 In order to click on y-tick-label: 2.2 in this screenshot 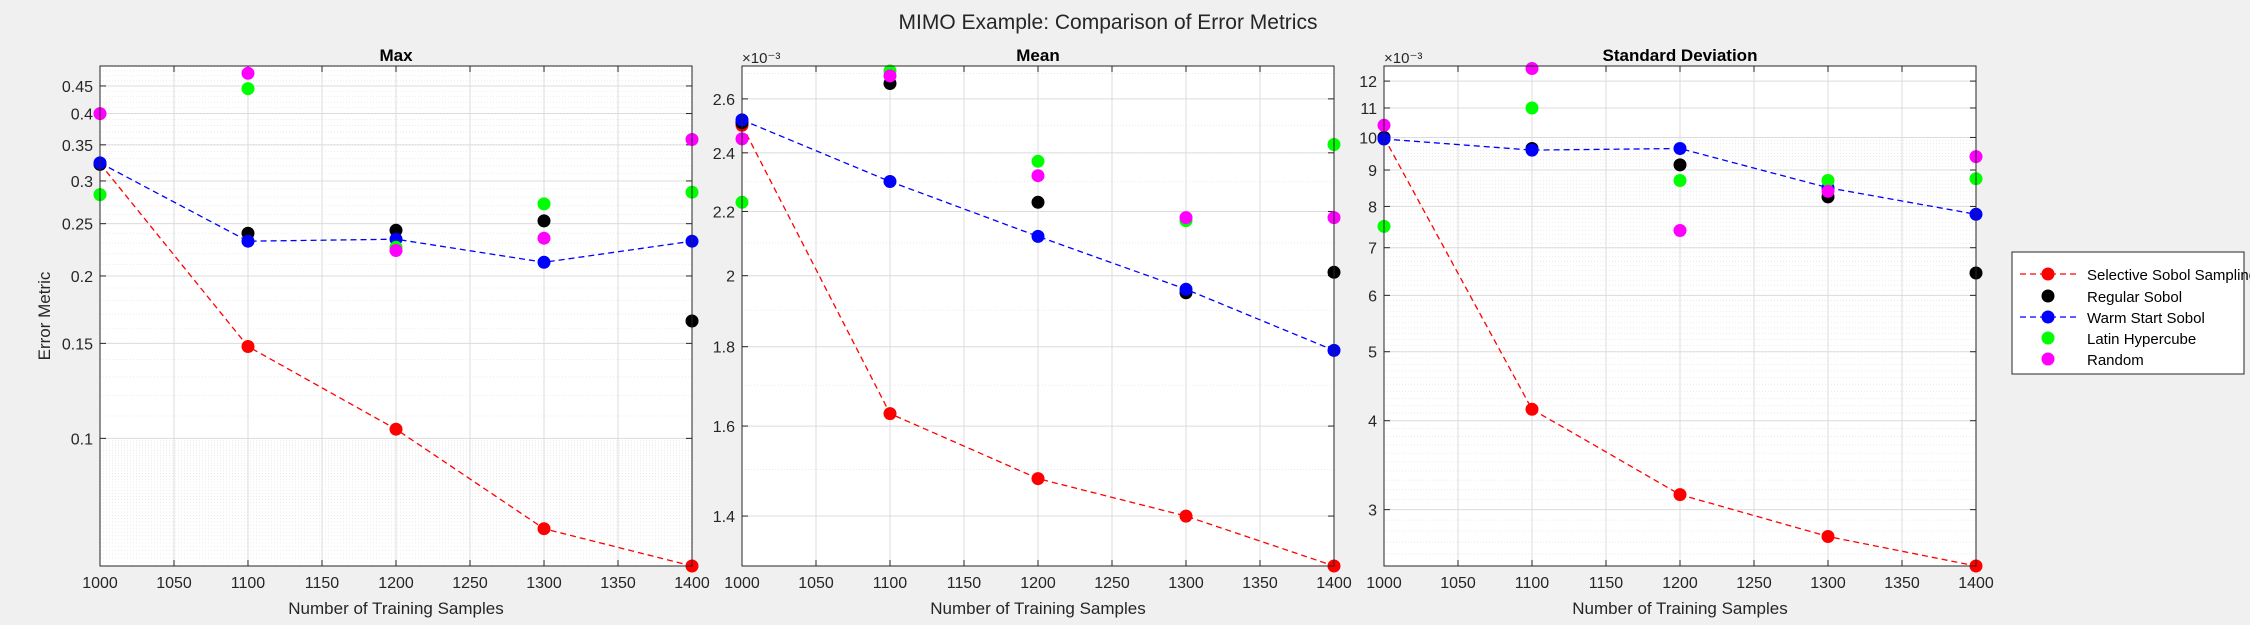, I will do `click(724, 212)`.